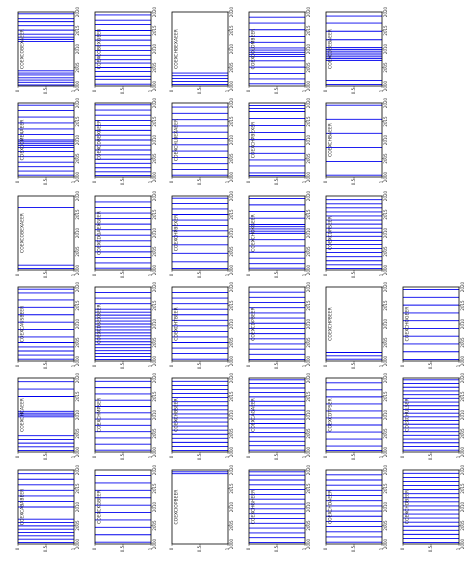  I want to click on panel-title: COEXCHBAEER, so click(331, 140).